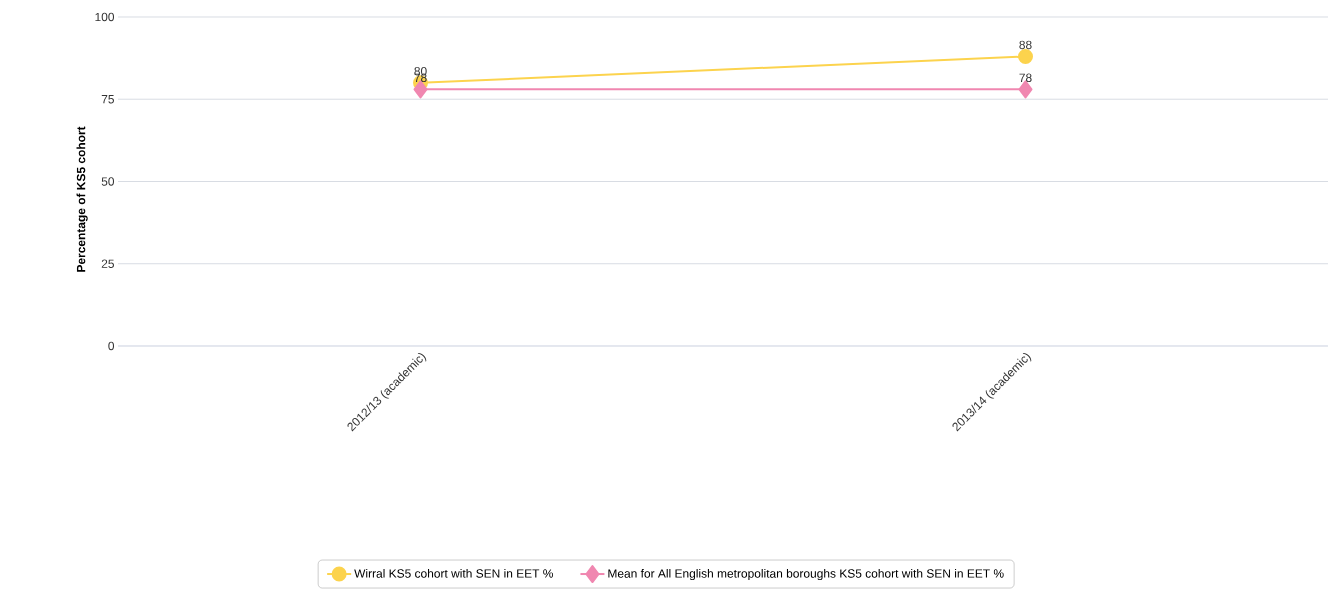  I want to click on y-tick-label: 0, so click(111, 346).